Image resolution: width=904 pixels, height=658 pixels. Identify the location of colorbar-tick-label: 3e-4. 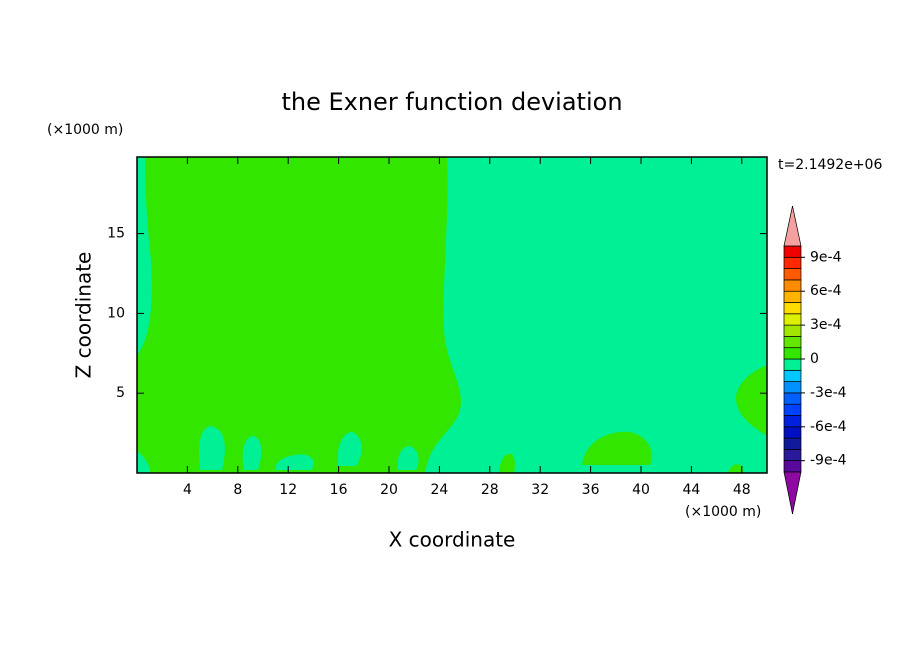
(826, 325).